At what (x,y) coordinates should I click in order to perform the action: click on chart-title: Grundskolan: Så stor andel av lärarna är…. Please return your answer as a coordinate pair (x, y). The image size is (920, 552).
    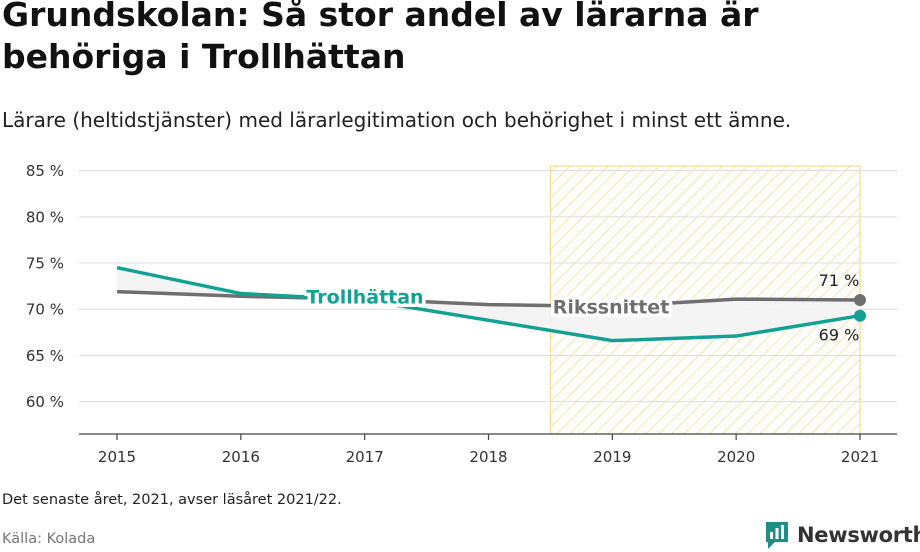
    Looking at the image, I should click on (380, 38).